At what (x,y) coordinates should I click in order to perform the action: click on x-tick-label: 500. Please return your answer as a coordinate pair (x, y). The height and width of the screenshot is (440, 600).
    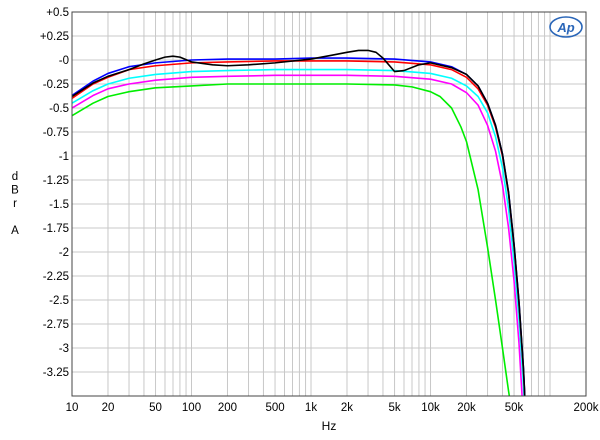
    Looking at the image, I should click on (274, 408).